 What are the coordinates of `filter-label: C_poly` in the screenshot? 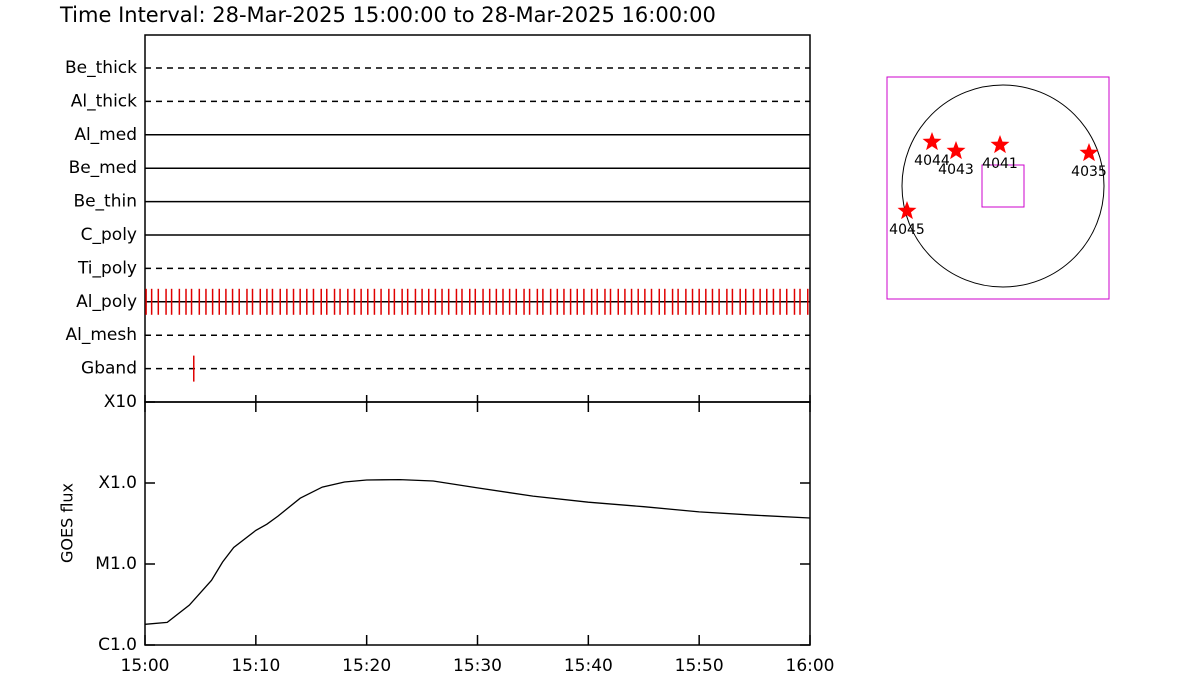 It's located at (109, 235).